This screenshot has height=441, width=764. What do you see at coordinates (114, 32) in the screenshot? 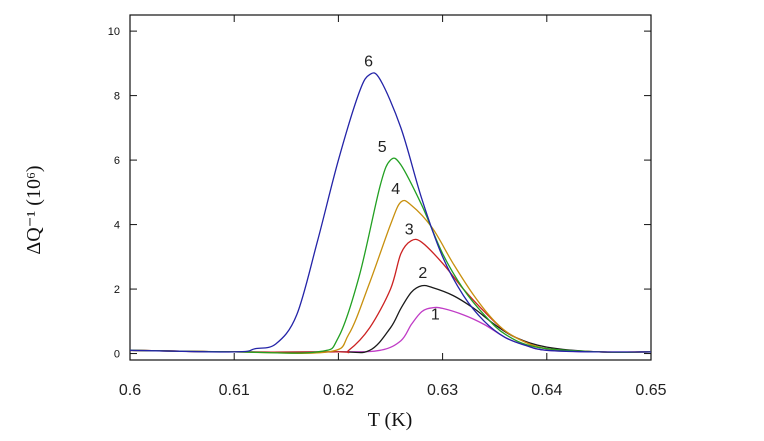
I see `y-tick-label: 10` at bounding box center [114, 32].